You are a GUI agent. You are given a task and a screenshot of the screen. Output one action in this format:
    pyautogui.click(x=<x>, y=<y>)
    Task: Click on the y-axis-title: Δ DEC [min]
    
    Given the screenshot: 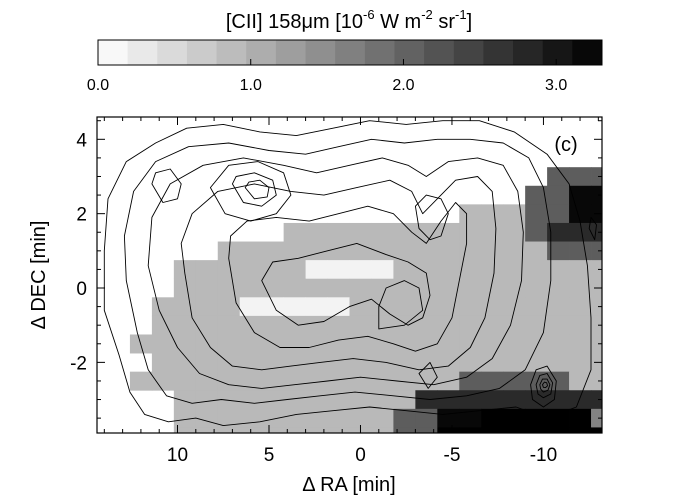 What is the action you would take?
    pyautogui.click(x=39, y=275)
    